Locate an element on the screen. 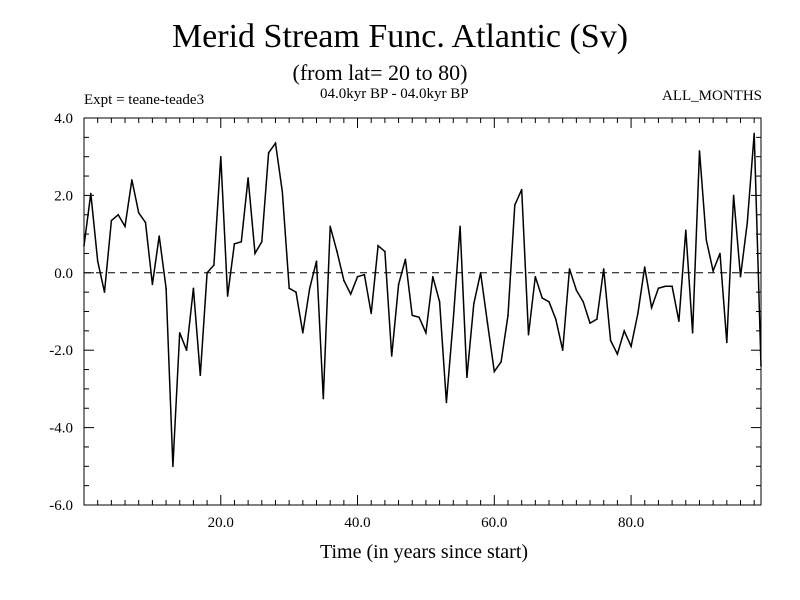  y-tick-label: -6.0 is located at coordinates (61, 506).